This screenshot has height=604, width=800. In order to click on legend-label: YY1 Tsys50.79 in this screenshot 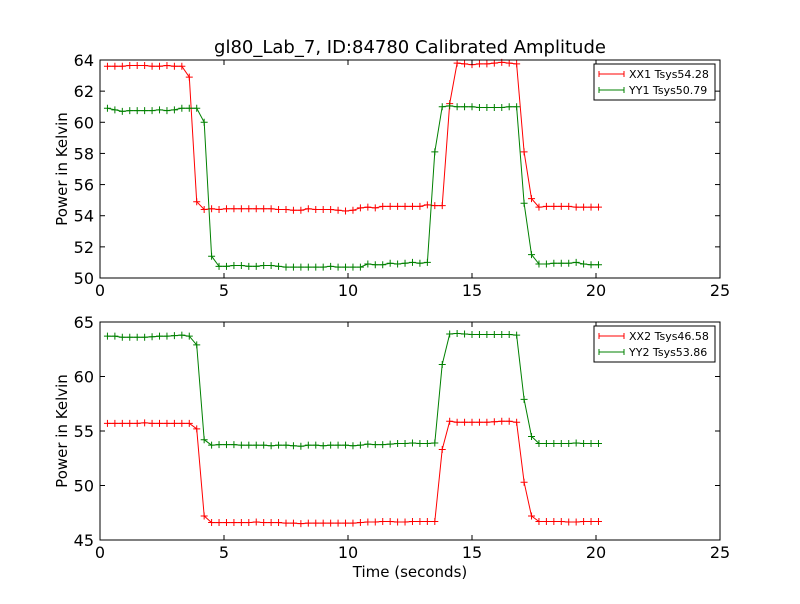, I will do `click(667, 90)`.